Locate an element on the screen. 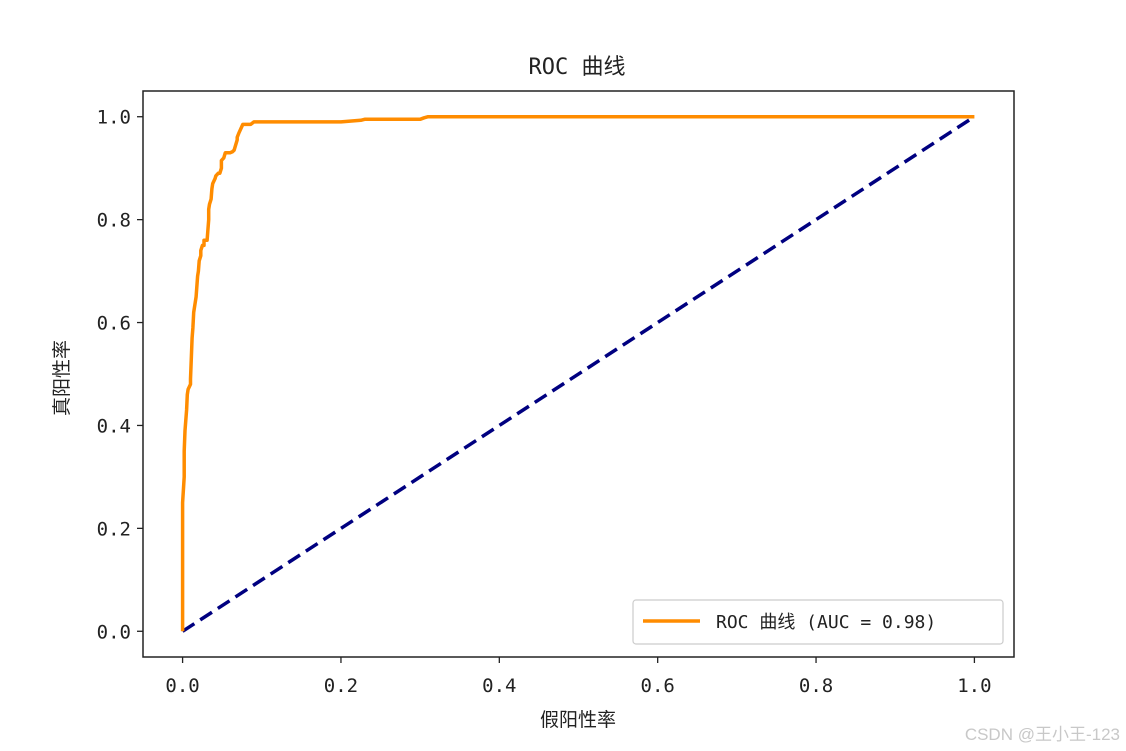  y-tick-label: 0.4 is located at coordinates (114, 426).